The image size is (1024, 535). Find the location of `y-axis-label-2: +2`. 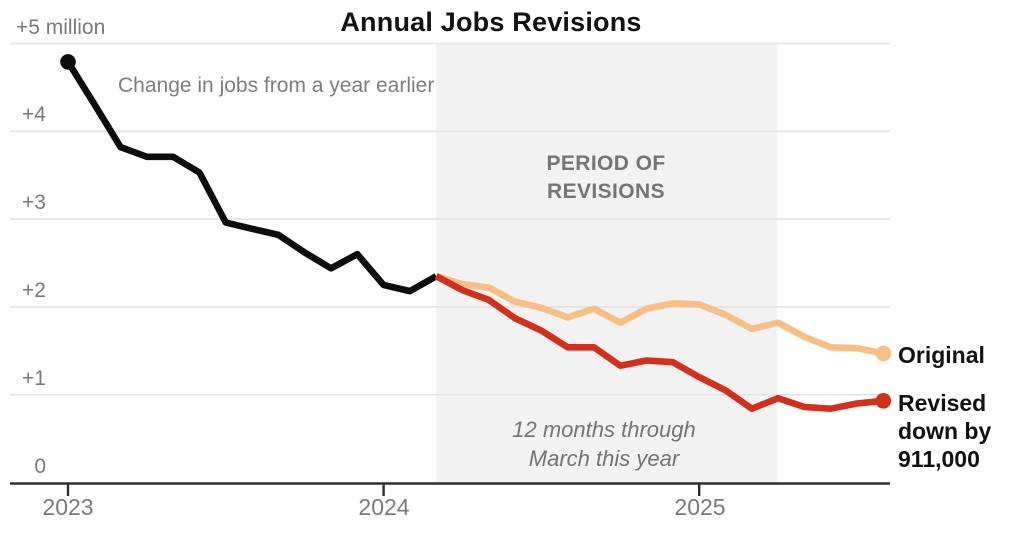

y-axis-label-2: +2 is located at coordinates (34, 290).